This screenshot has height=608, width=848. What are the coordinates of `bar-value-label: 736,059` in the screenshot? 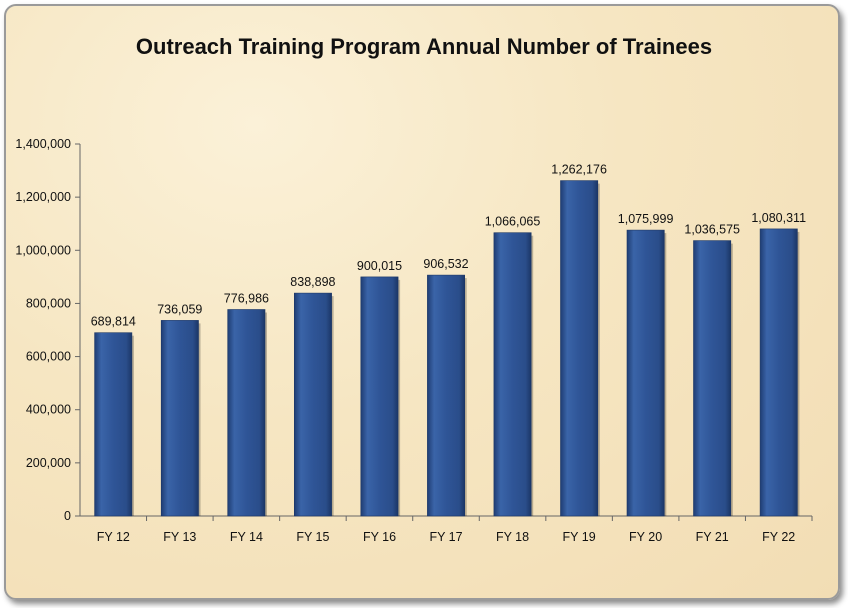 It's located at (179, 309).